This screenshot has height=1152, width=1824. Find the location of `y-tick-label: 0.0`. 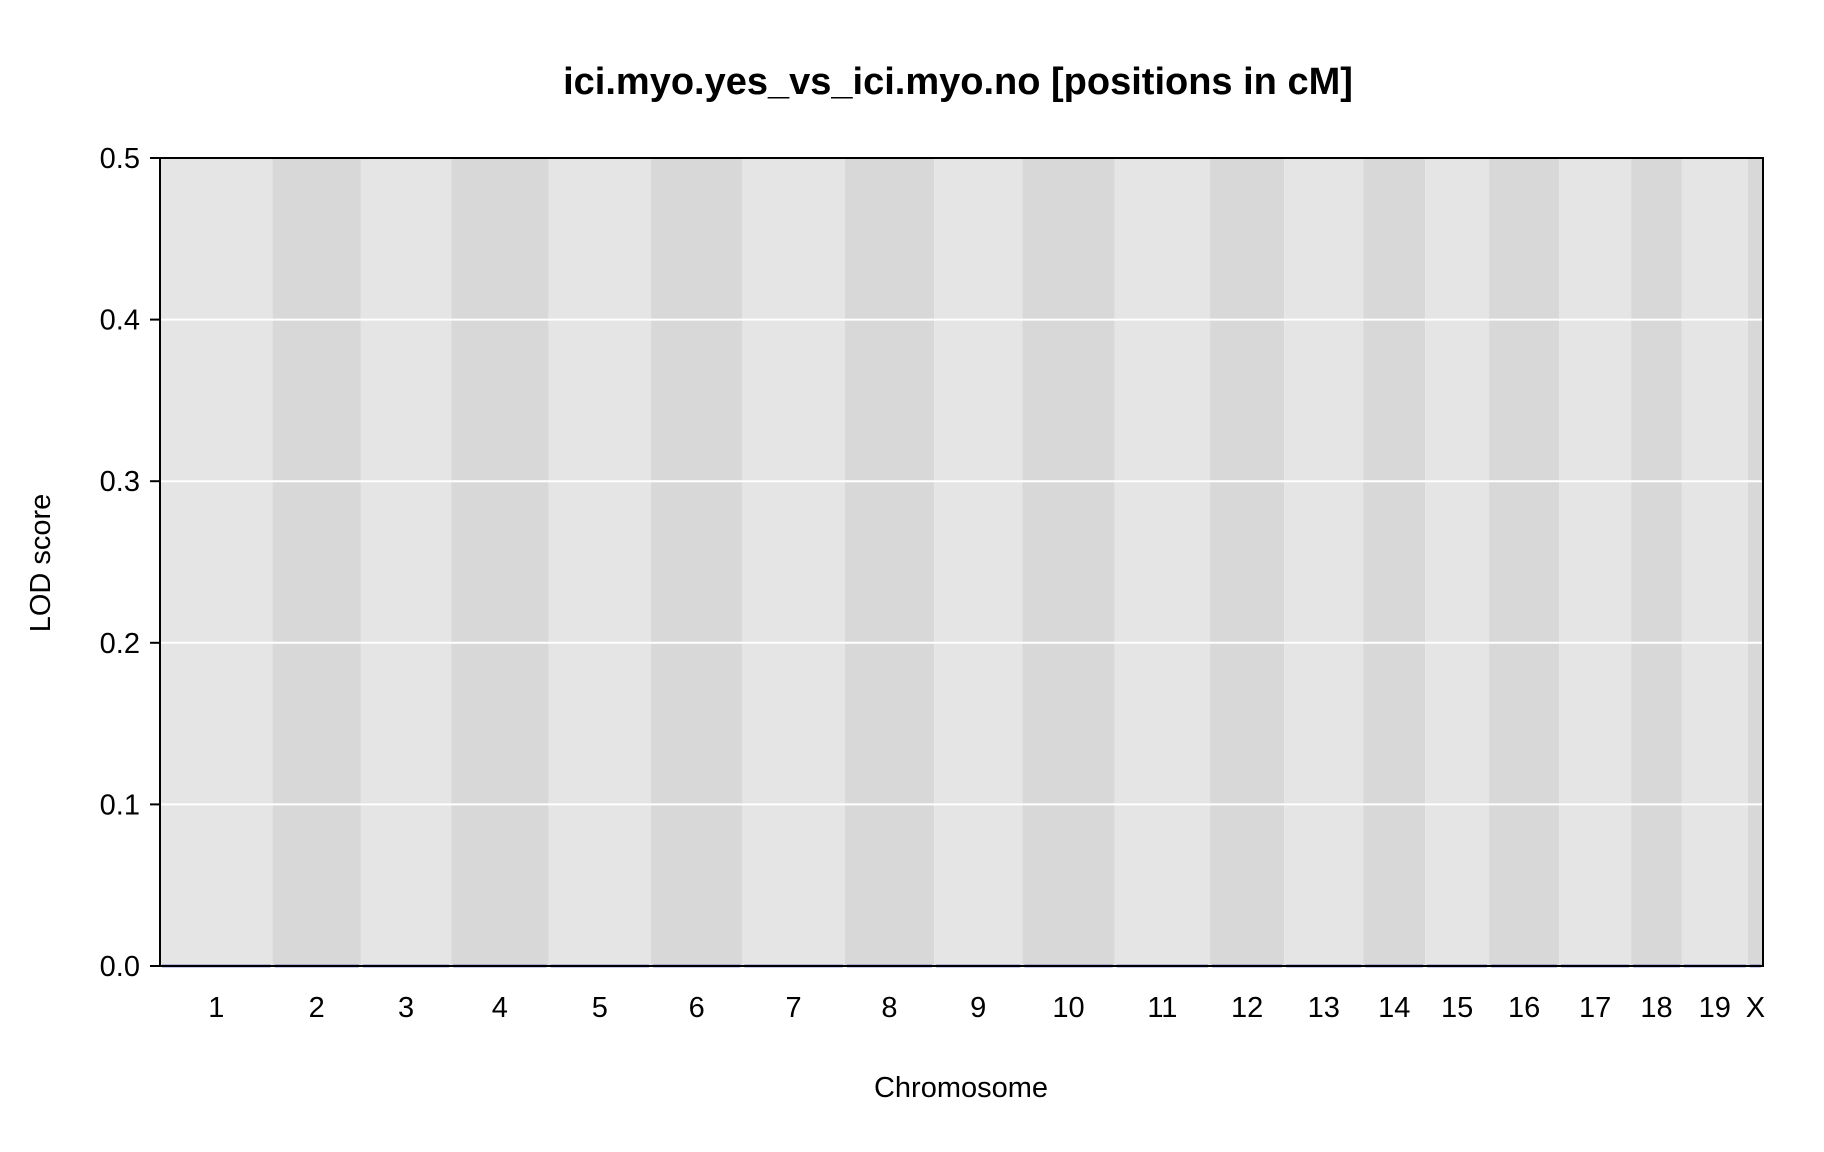

y-tick-label: 0.0 is located at coordinates (120, 967).